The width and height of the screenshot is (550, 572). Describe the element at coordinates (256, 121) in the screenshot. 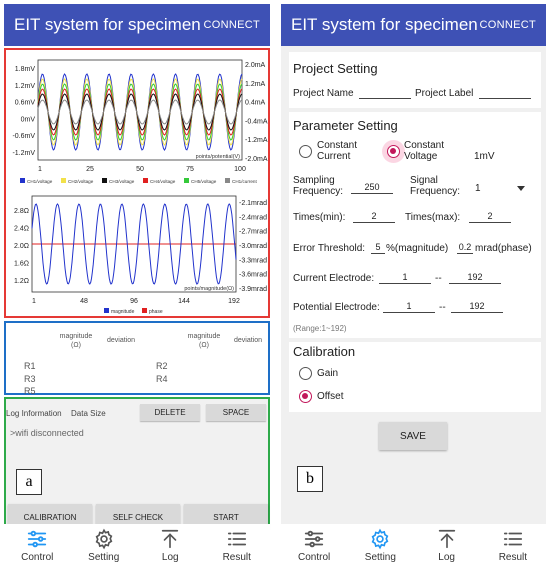

I see `y-right-tick-label: -0.4mA` at that location.